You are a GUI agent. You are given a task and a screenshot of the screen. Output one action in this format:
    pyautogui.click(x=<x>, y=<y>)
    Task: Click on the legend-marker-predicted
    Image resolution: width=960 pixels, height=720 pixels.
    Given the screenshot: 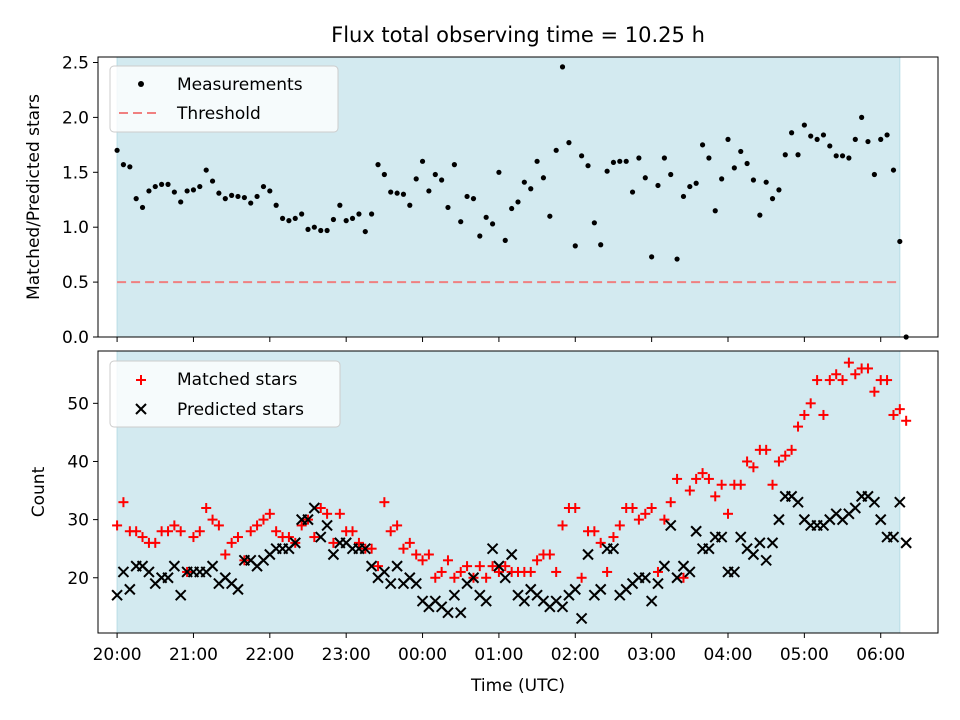 What is the action you would take?
    pyautogui.click(x=141, y=409)
    